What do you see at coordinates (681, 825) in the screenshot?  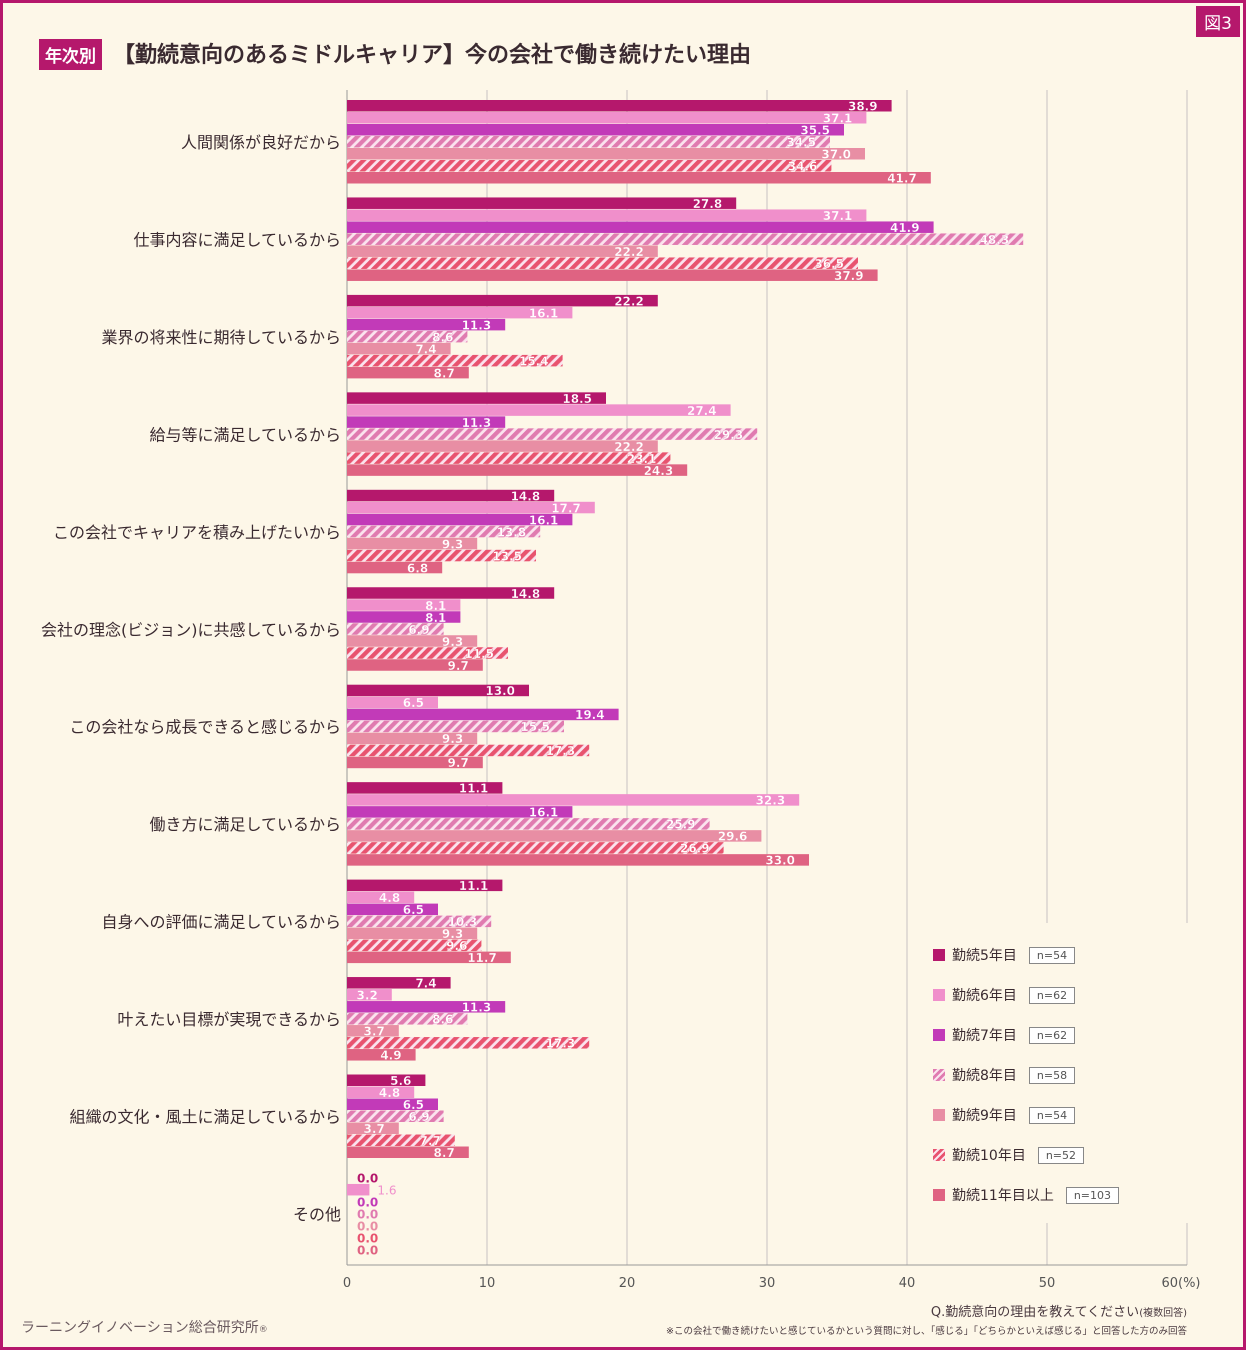 I see `data-label: 25.9` at bounding box center [681, 825].